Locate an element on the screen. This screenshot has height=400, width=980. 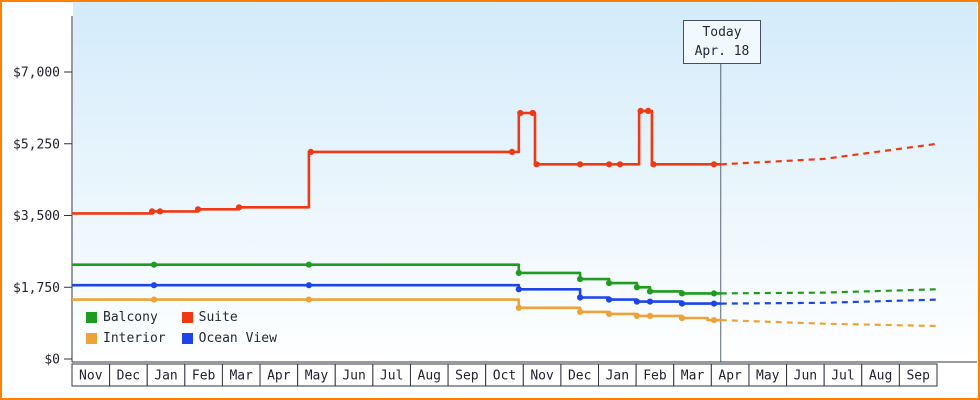
legend-item-interior: Interior is located at coordinates (126, 338).